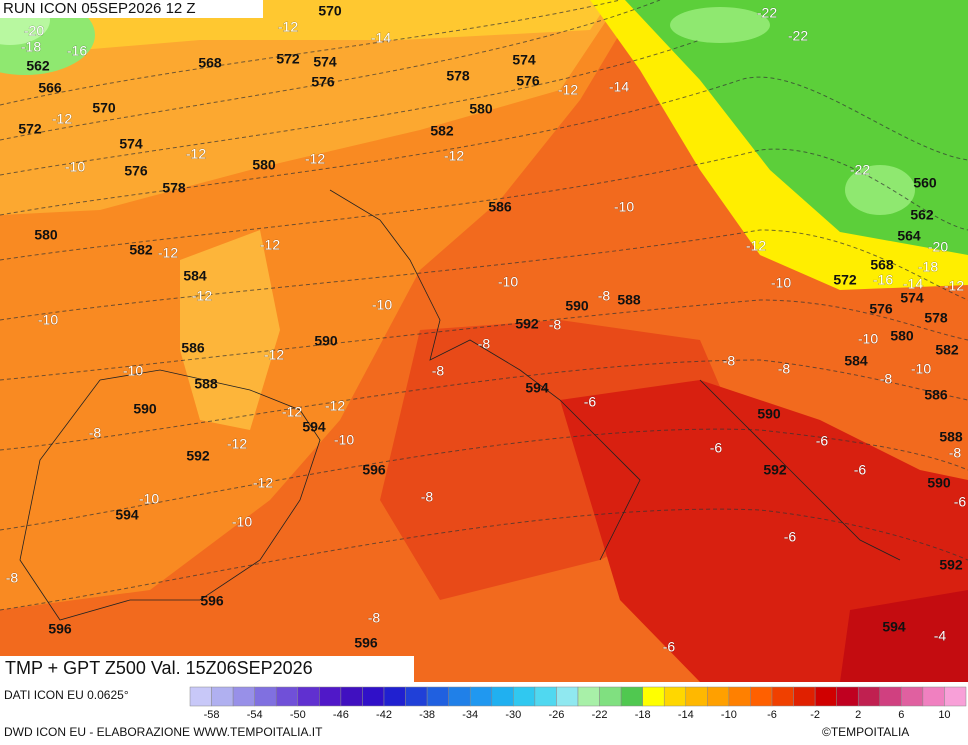 The image size is (968, 745). What do you see at coordinates (865, 732) in the screenshot?
I see `brand: ©TEMPOITALIA` at bounding box center [865, 732].